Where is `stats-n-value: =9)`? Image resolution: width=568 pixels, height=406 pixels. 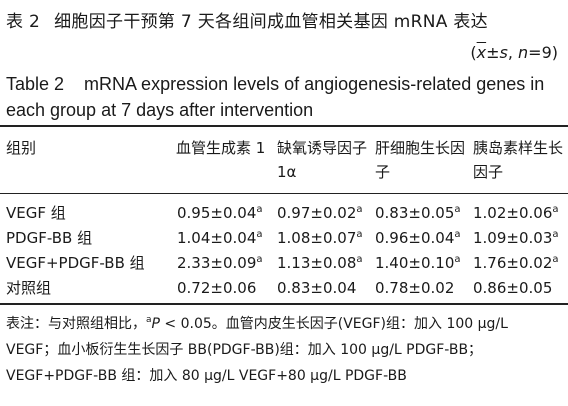 stats-n-value: =9) is located at coordinates (543, 52).